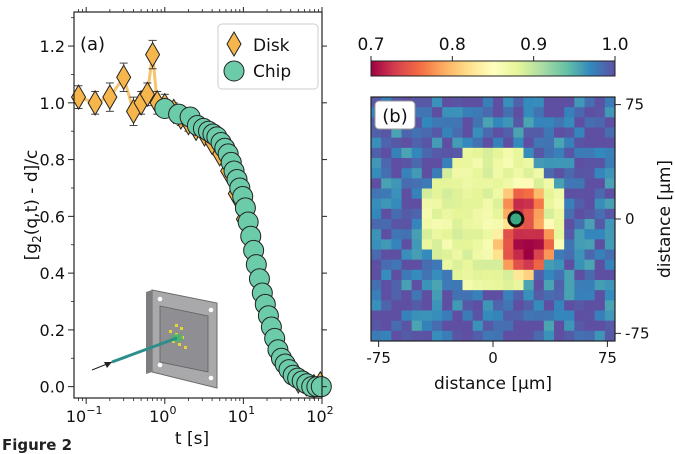  Describe the element at coordinates (124, 77) in the screenshot. I see `disk-point` at that location.